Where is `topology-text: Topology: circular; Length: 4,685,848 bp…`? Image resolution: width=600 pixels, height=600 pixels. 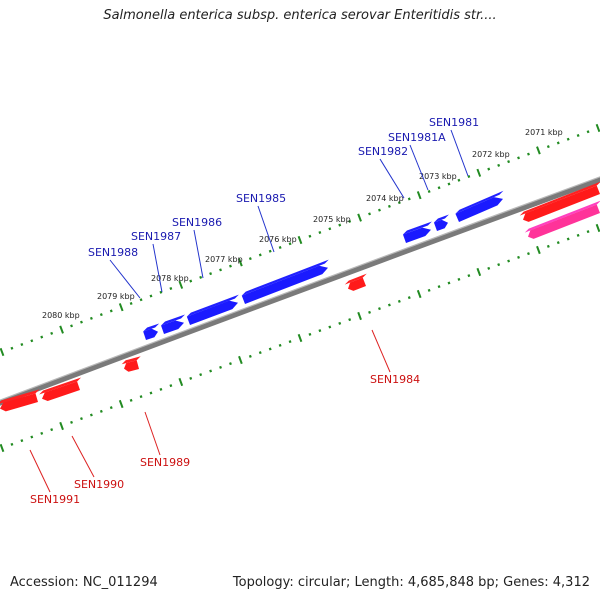
topology-text: Topology: circular; Length: 4,685,848 bp… is located at coordinates (411, 582).